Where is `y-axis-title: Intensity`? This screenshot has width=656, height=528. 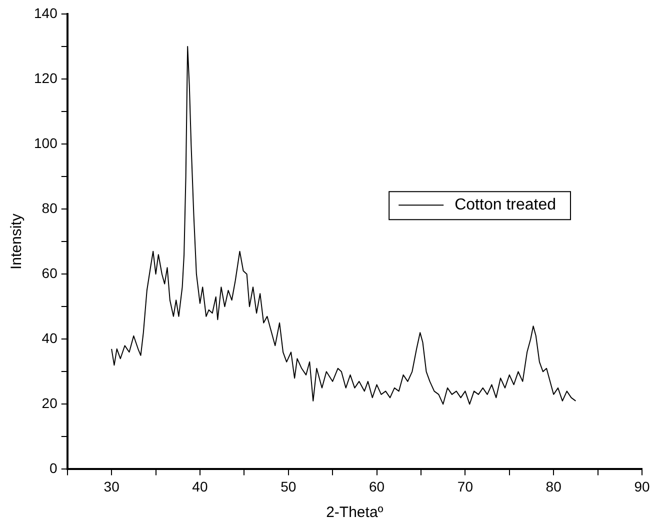
y-axis-title: Intensity is located at coordinates (17, 241).